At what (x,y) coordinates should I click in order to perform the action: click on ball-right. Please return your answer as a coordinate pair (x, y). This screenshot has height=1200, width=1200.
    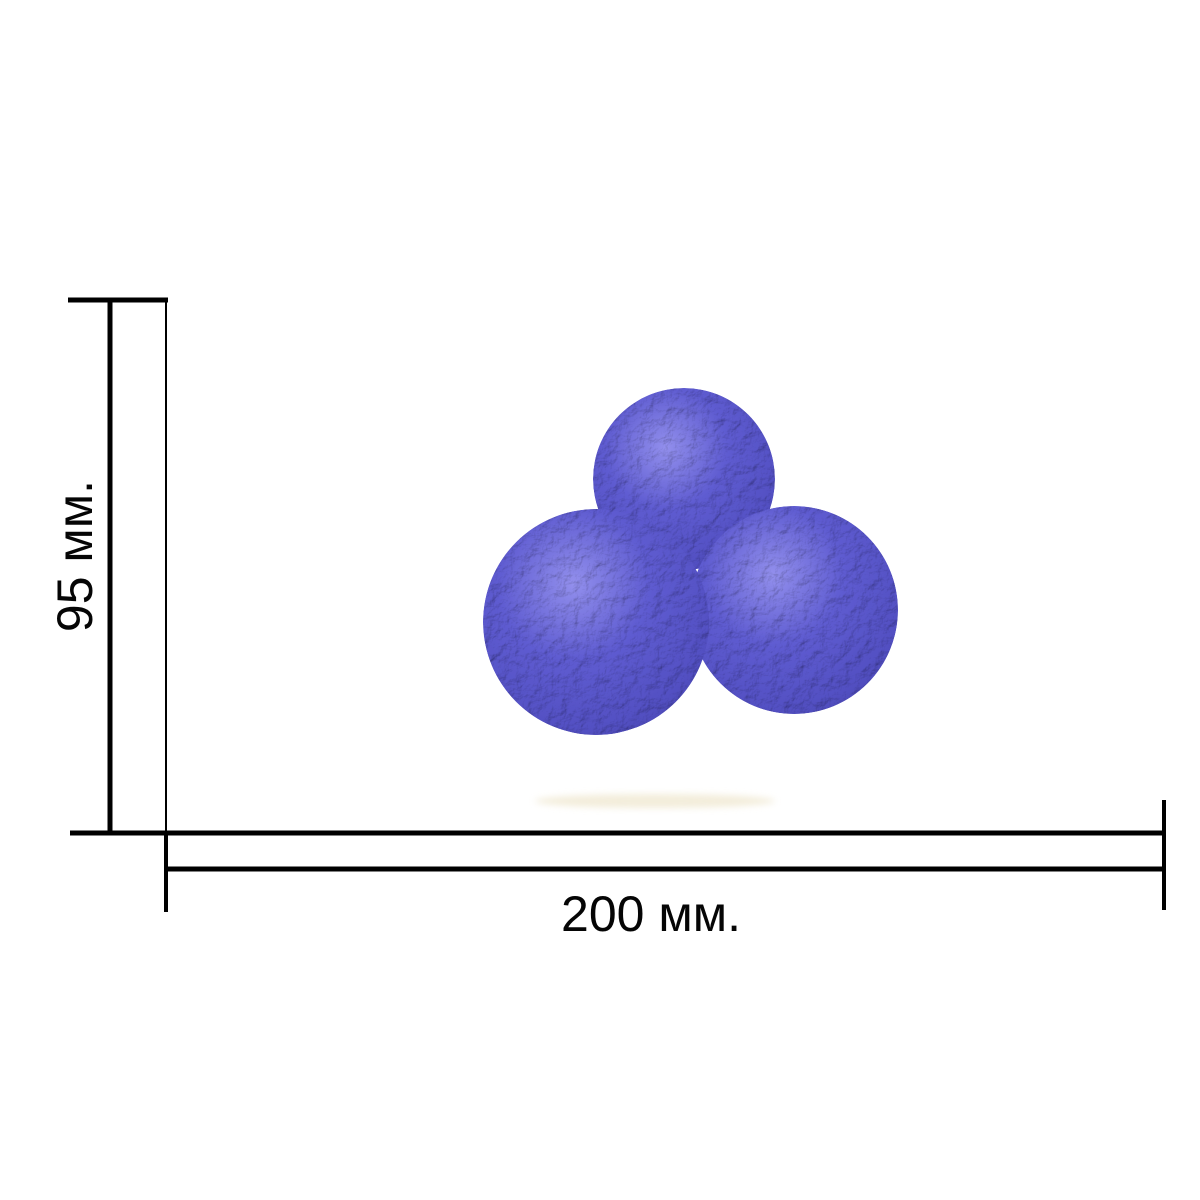
    Looking at the image, I should click on (794, 610).